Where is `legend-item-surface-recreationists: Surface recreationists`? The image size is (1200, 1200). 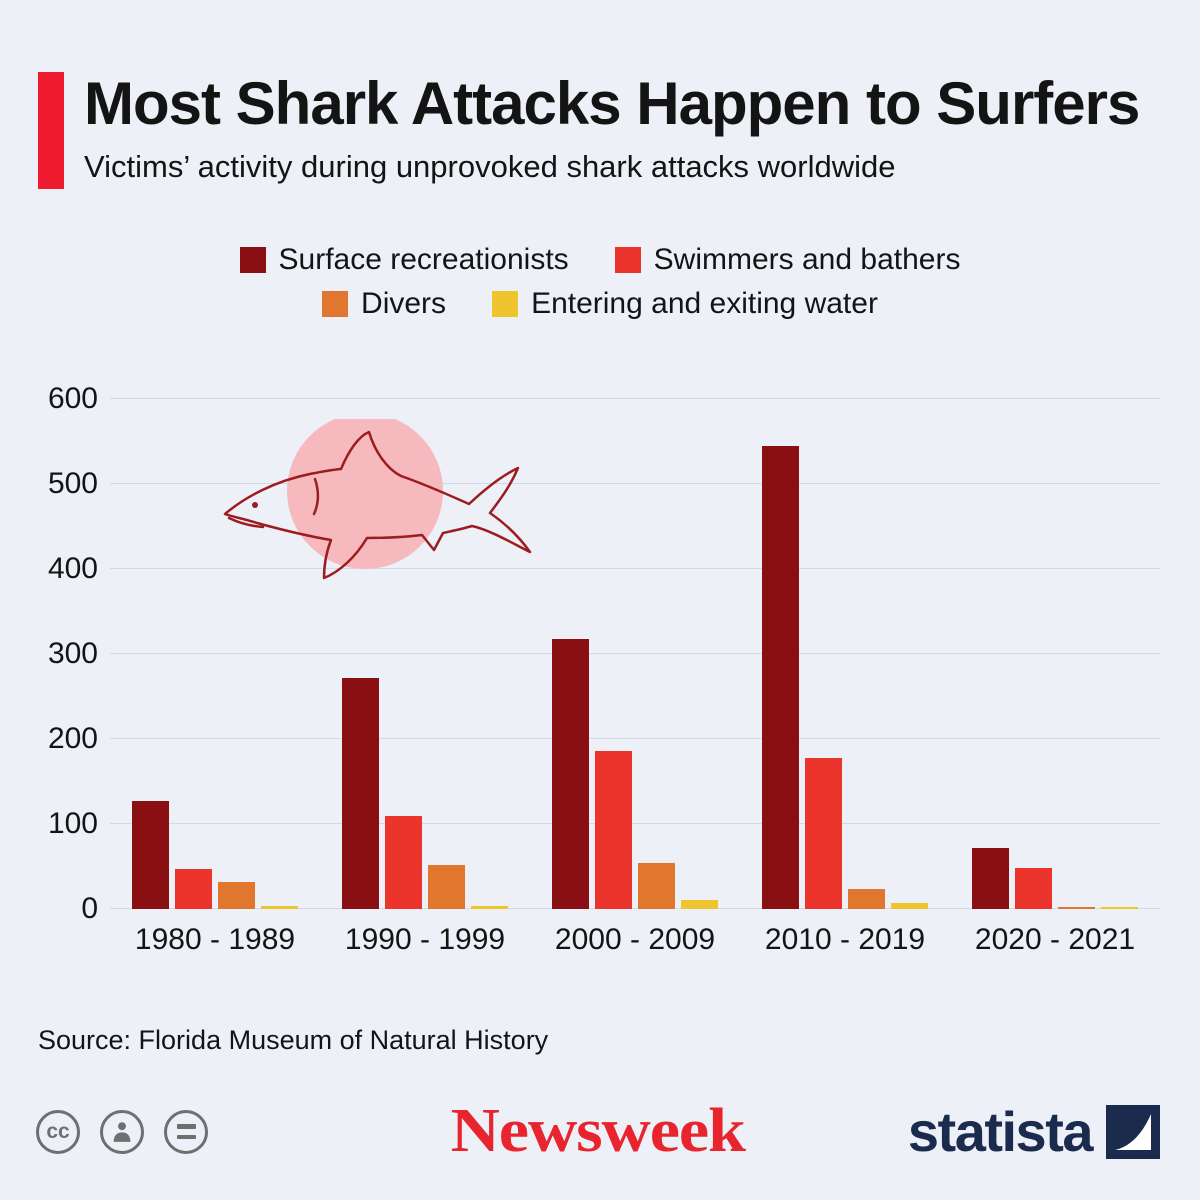
legend-item-surface-recreationists: Surface recreationists is located at coordinates (404, 260).